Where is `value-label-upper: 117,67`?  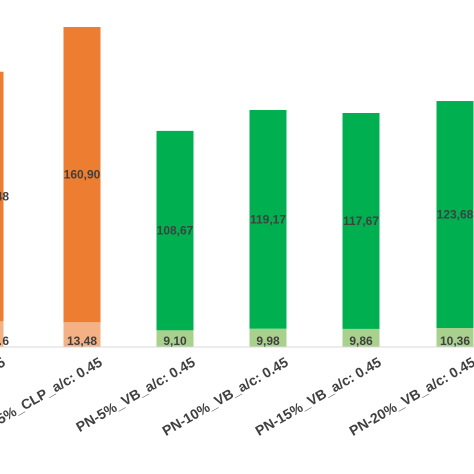 value-label-upper: 117,67 is located at coordinates (361, 221).